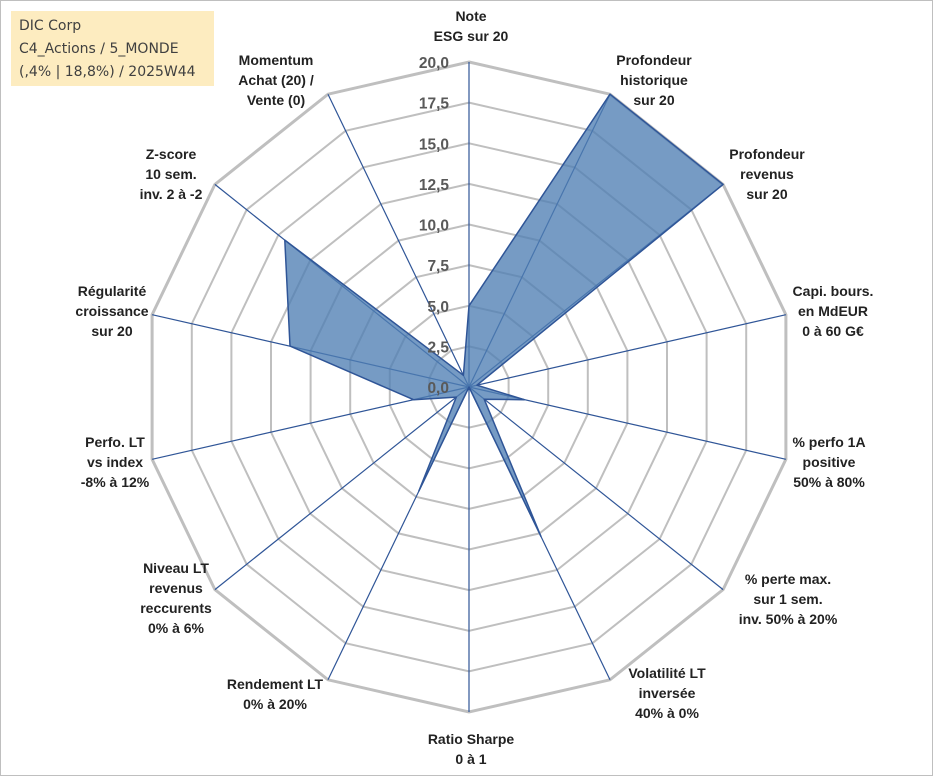 The width and height of the screenshot is (933, 776). I want to click on axis-label: % perte max. sur 1 sem. inv. 50% à 20%, so click(788, 599).